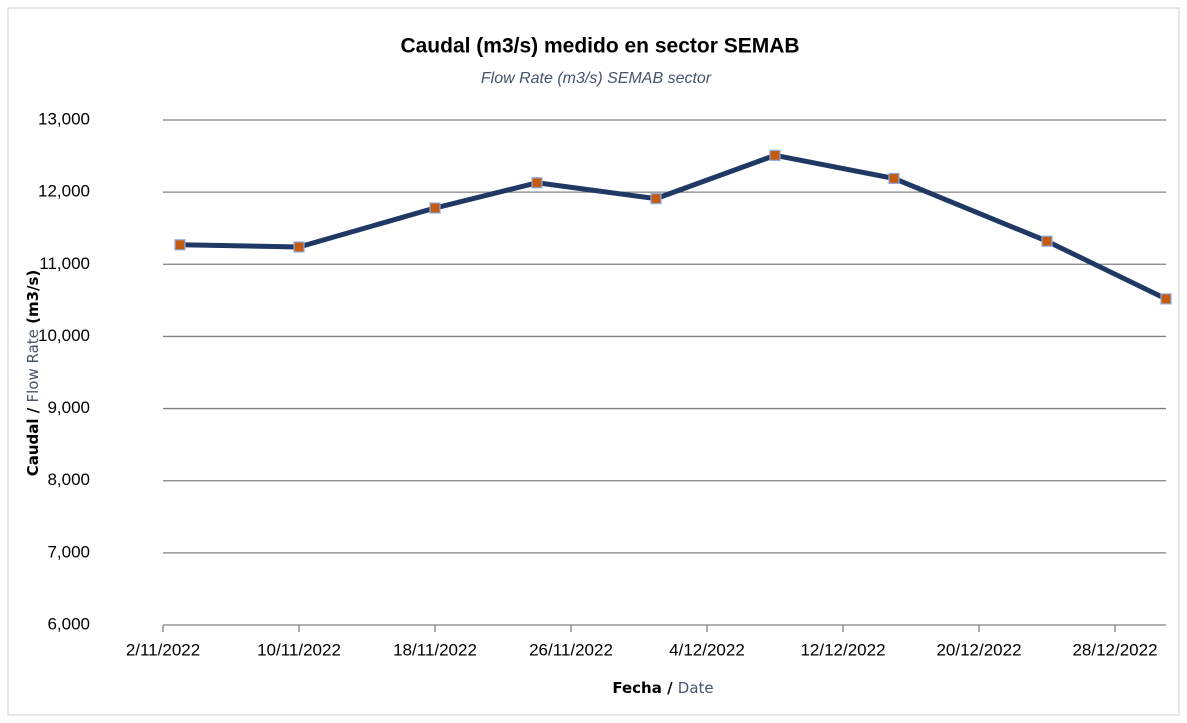 This screenshot has width=1187, height=723. What do you see at coordinates (1114, 649) in the screenshot?
I see `x-tick-label: 28/12/2022` at bounding box center [1114, 649].